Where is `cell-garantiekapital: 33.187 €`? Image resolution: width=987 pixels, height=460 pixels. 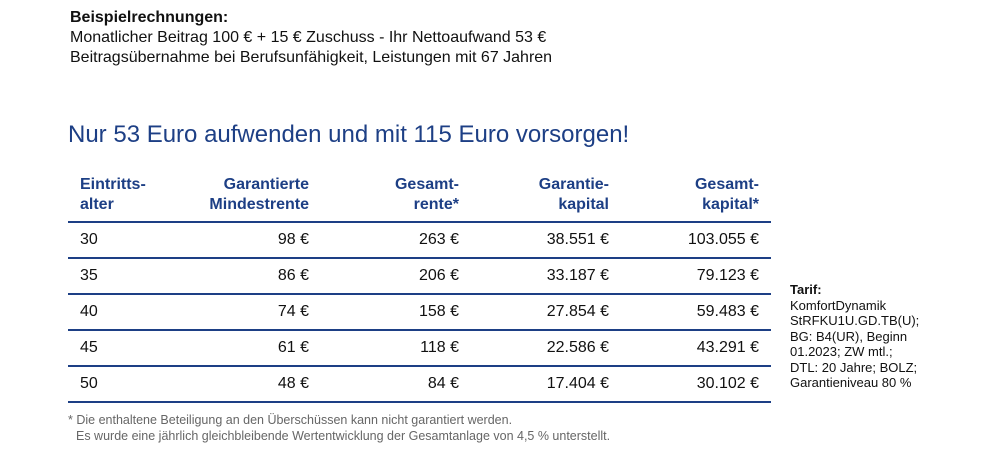 cell-garantiekapital: 33.187 € is located at coordinates (546, 276).